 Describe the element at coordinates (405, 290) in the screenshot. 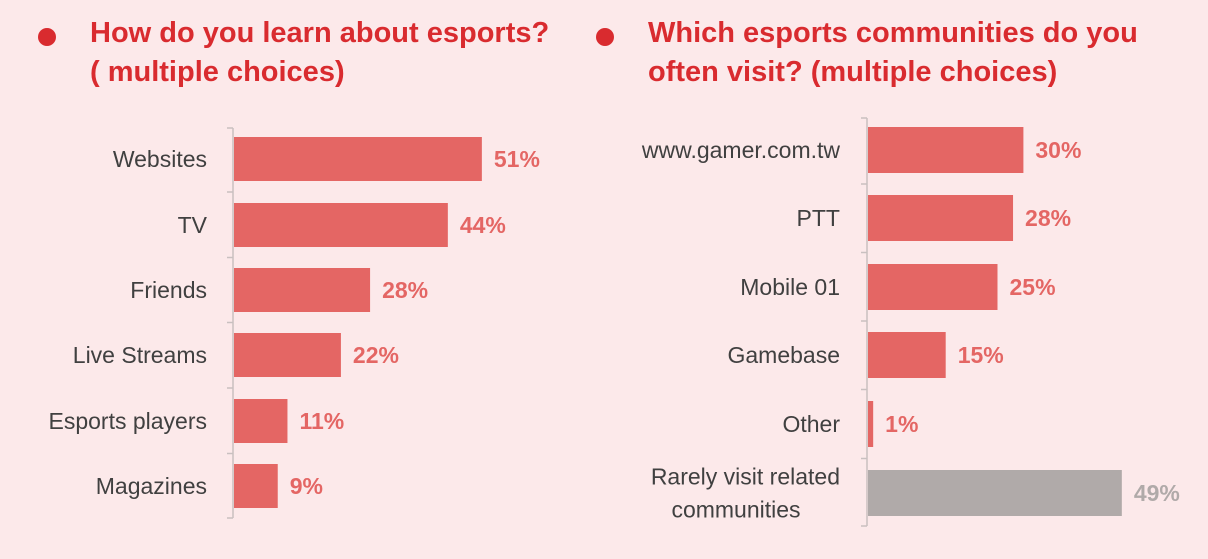

I see `left-value-label: 28%` at that location.